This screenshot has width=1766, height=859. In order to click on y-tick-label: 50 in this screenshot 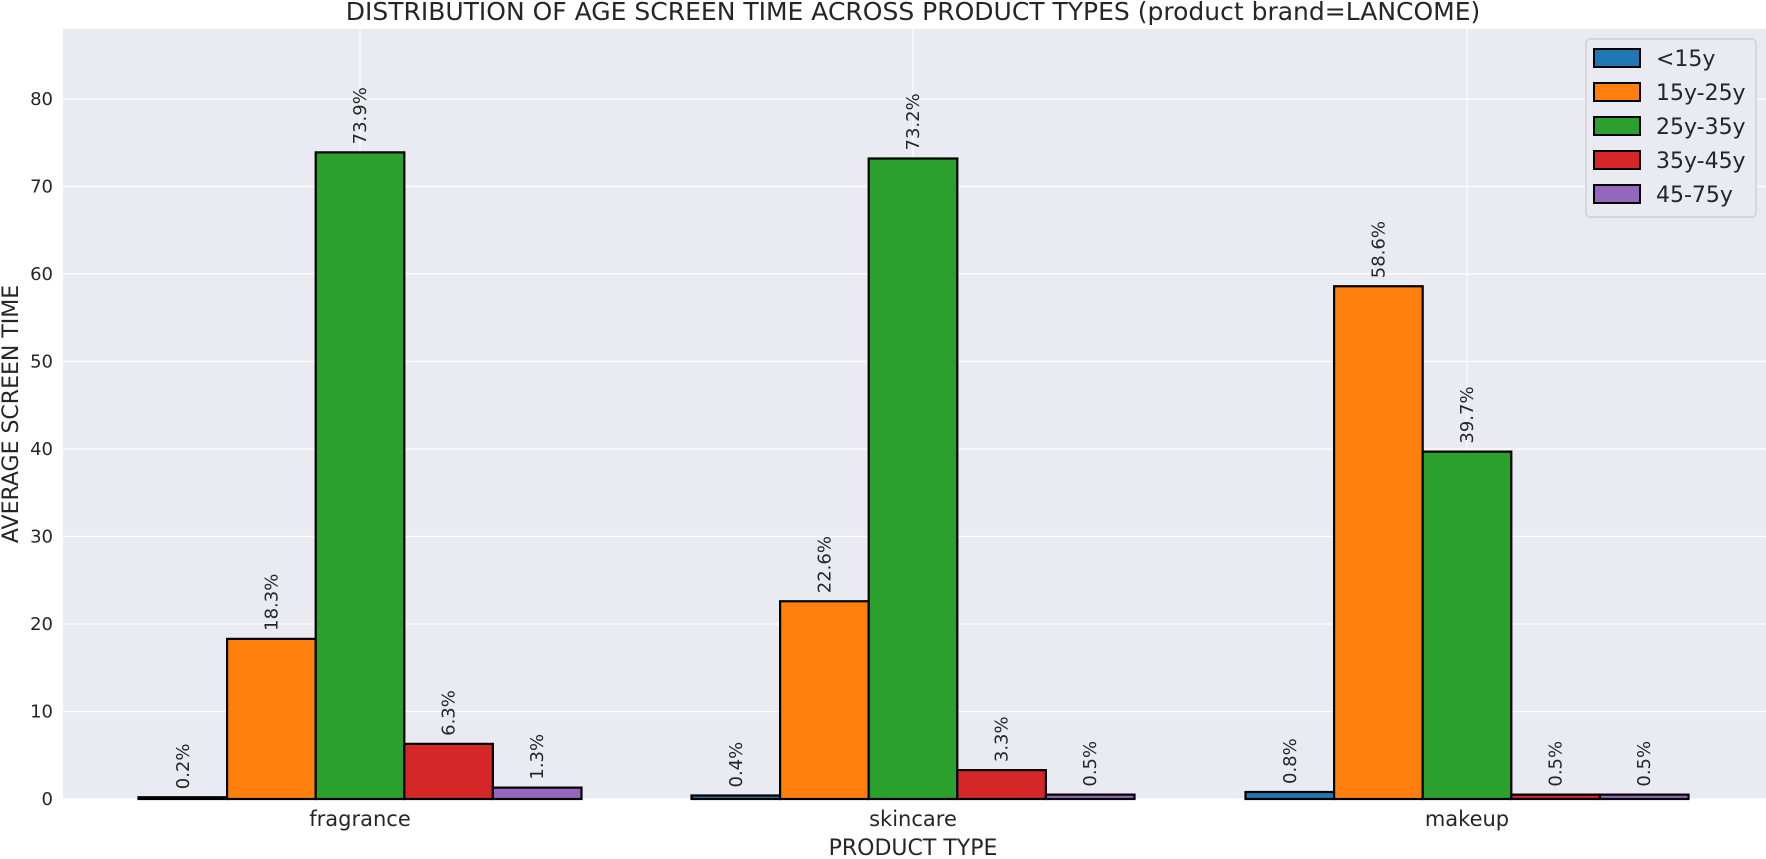, I will do `click(41, 362)`.